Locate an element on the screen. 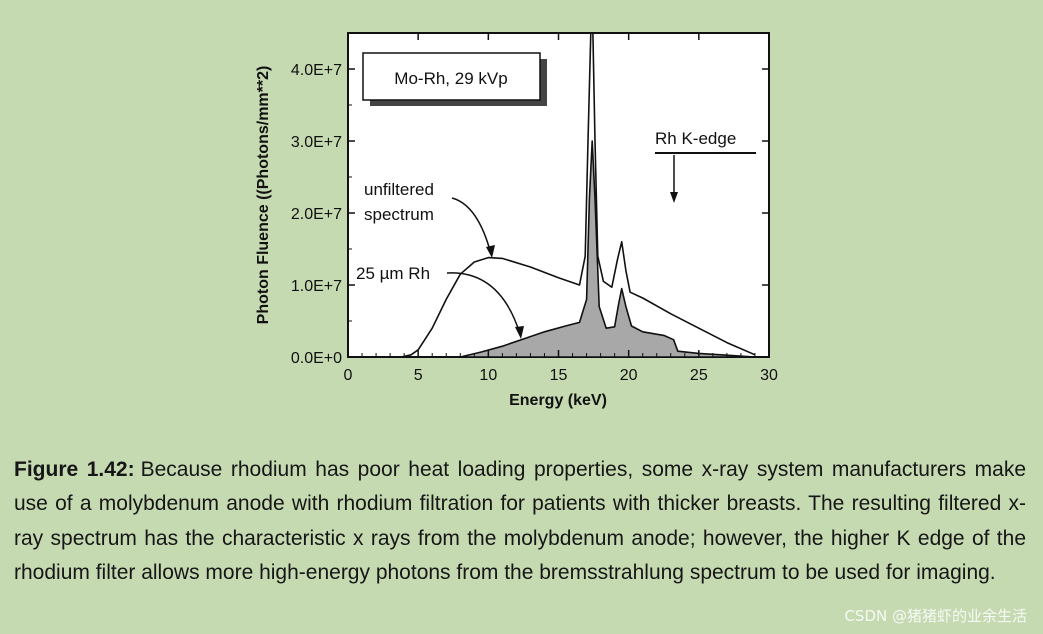  k-edge-arrowhead is located at coordinates (674, 197).